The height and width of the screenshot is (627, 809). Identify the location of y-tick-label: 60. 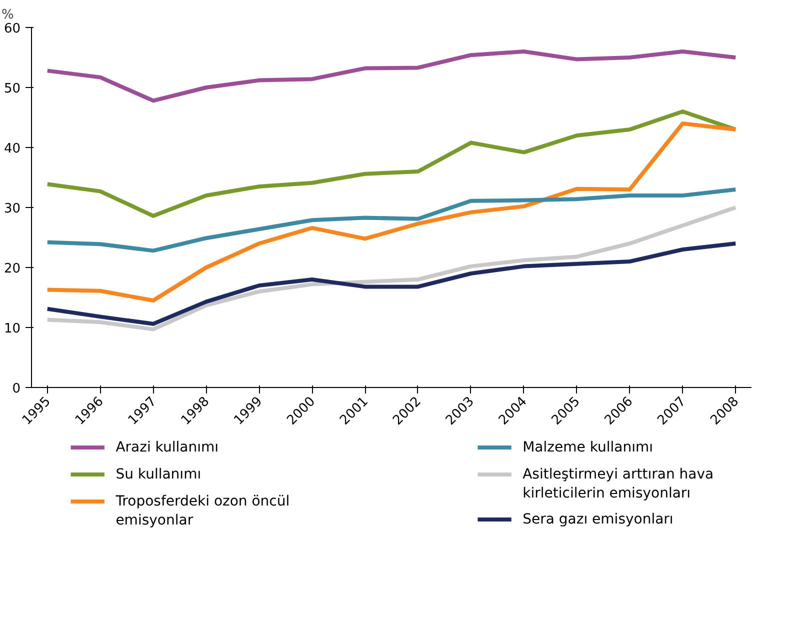
(12, 29).